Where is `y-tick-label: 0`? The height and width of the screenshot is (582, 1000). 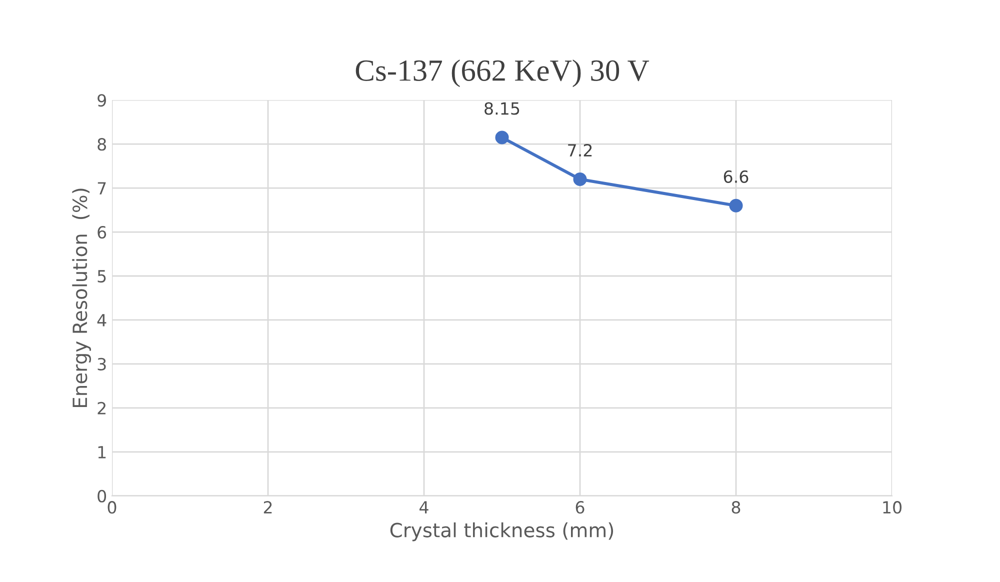
y-tick-label: 0 is located at coordinates (102, 496).